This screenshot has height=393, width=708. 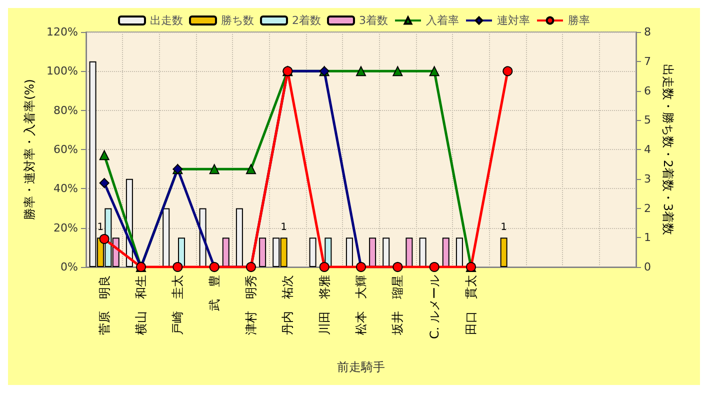 I want to click on legend-label: 3着数, so click(x=373, y=20).